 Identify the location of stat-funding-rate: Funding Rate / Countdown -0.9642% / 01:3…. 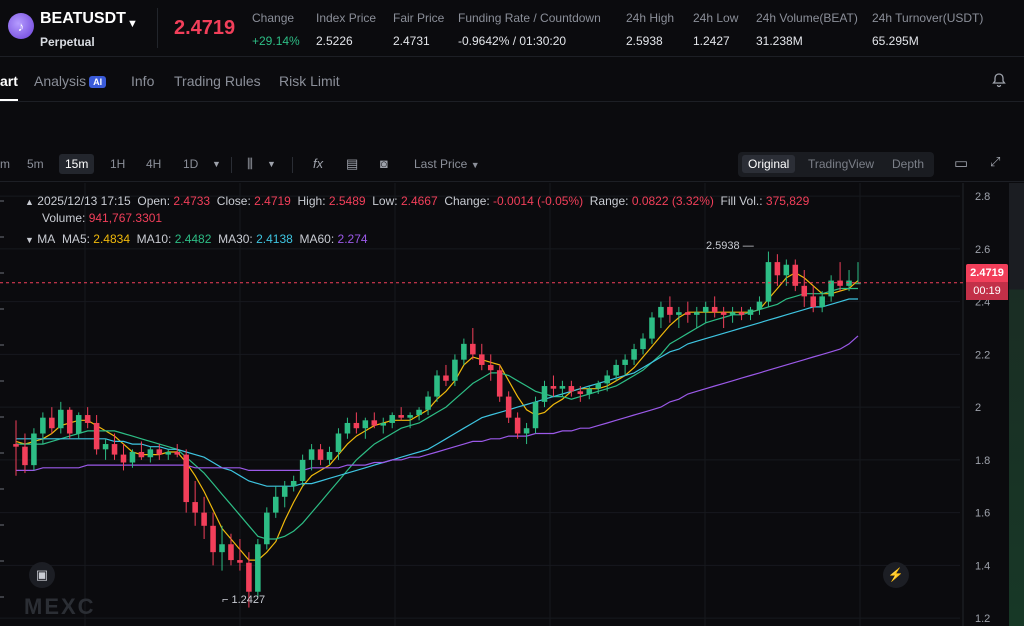
(529, 29).